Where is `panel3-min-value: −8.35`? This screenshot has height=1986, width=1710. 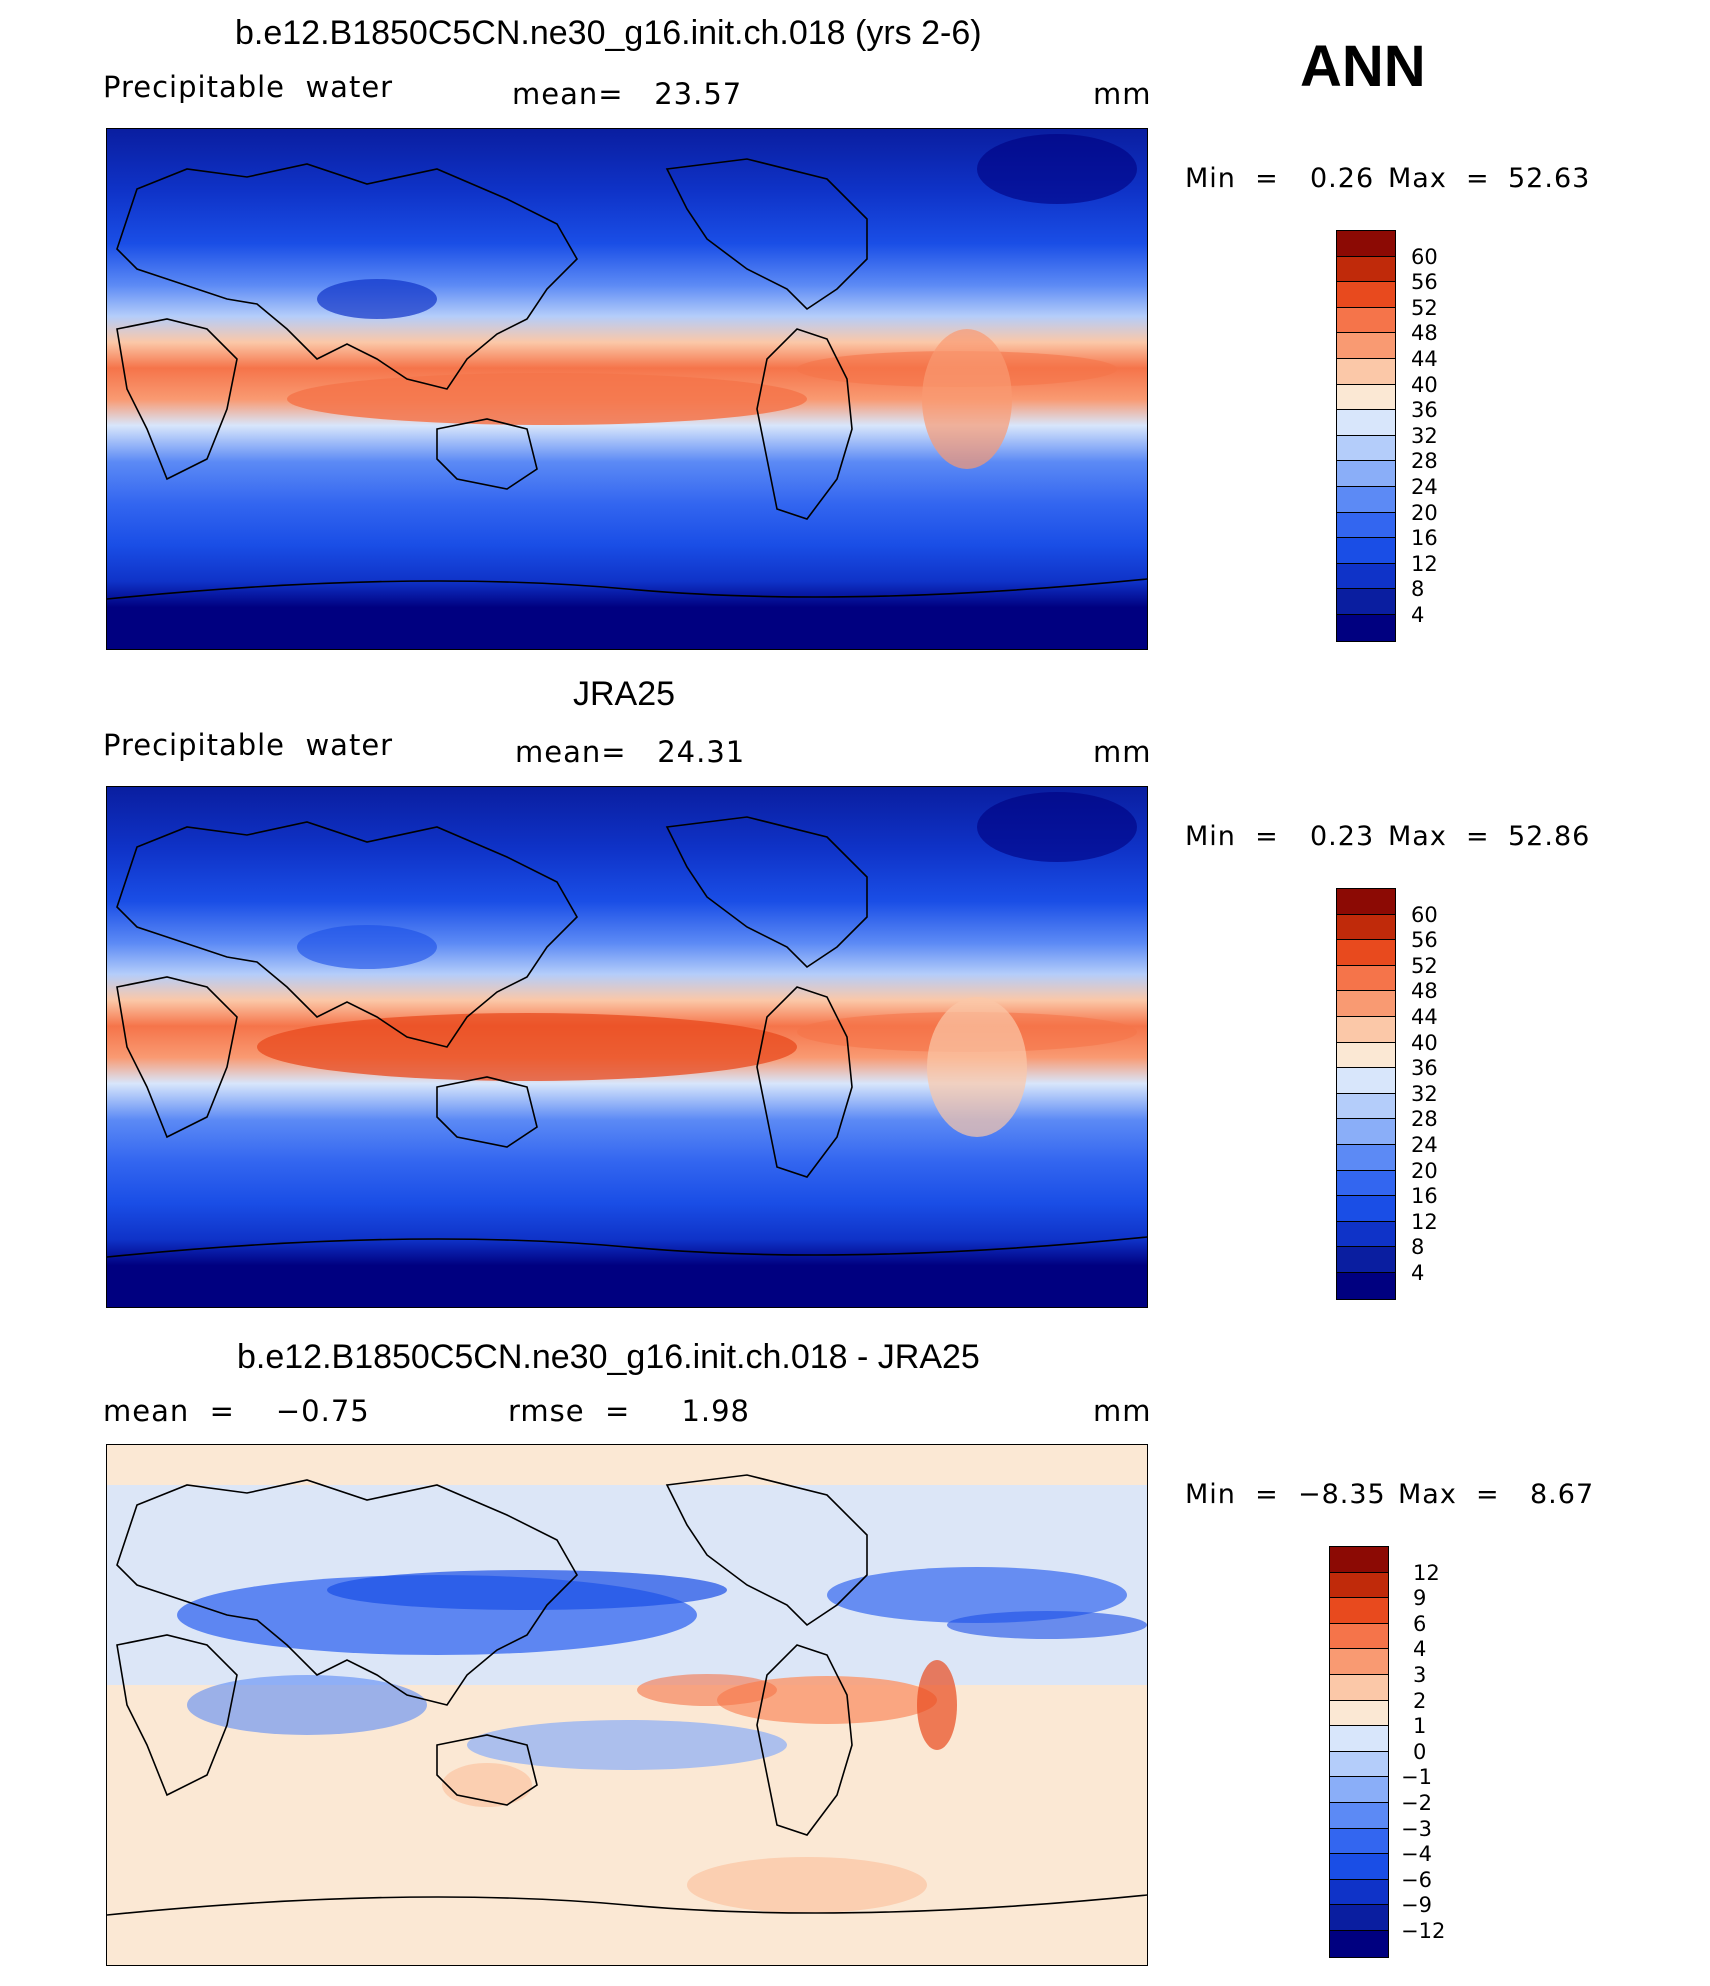 panel3-min-value: −8.35 is located at coordinates (1342, 1494).